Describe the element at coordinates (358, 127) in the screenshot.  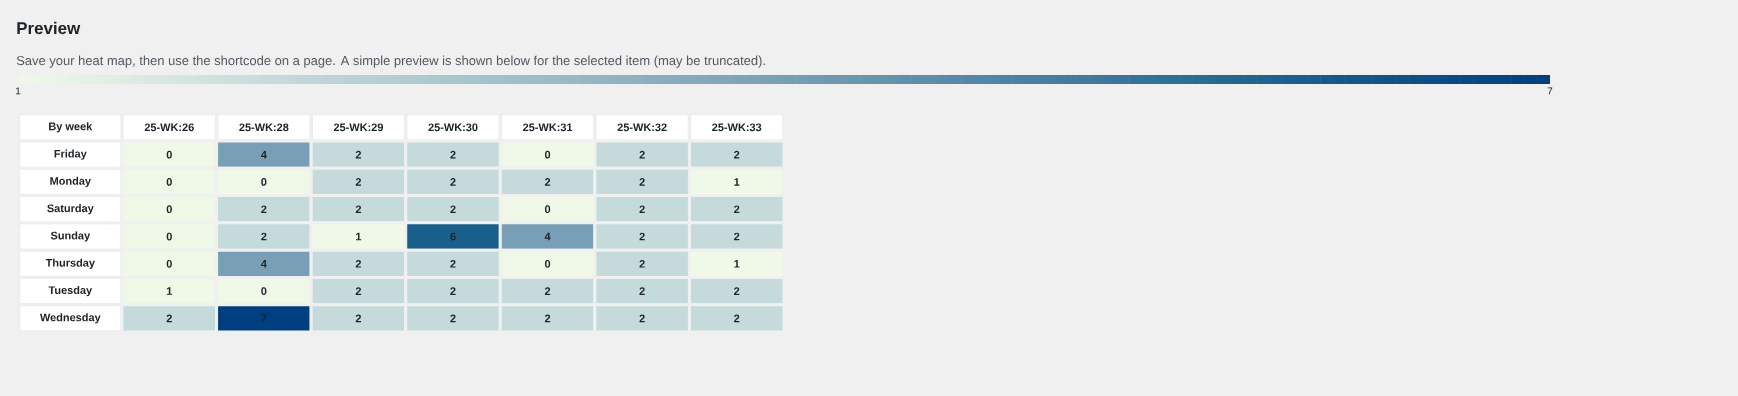
I see `x-tick-label: 25-WK:29` at that location.